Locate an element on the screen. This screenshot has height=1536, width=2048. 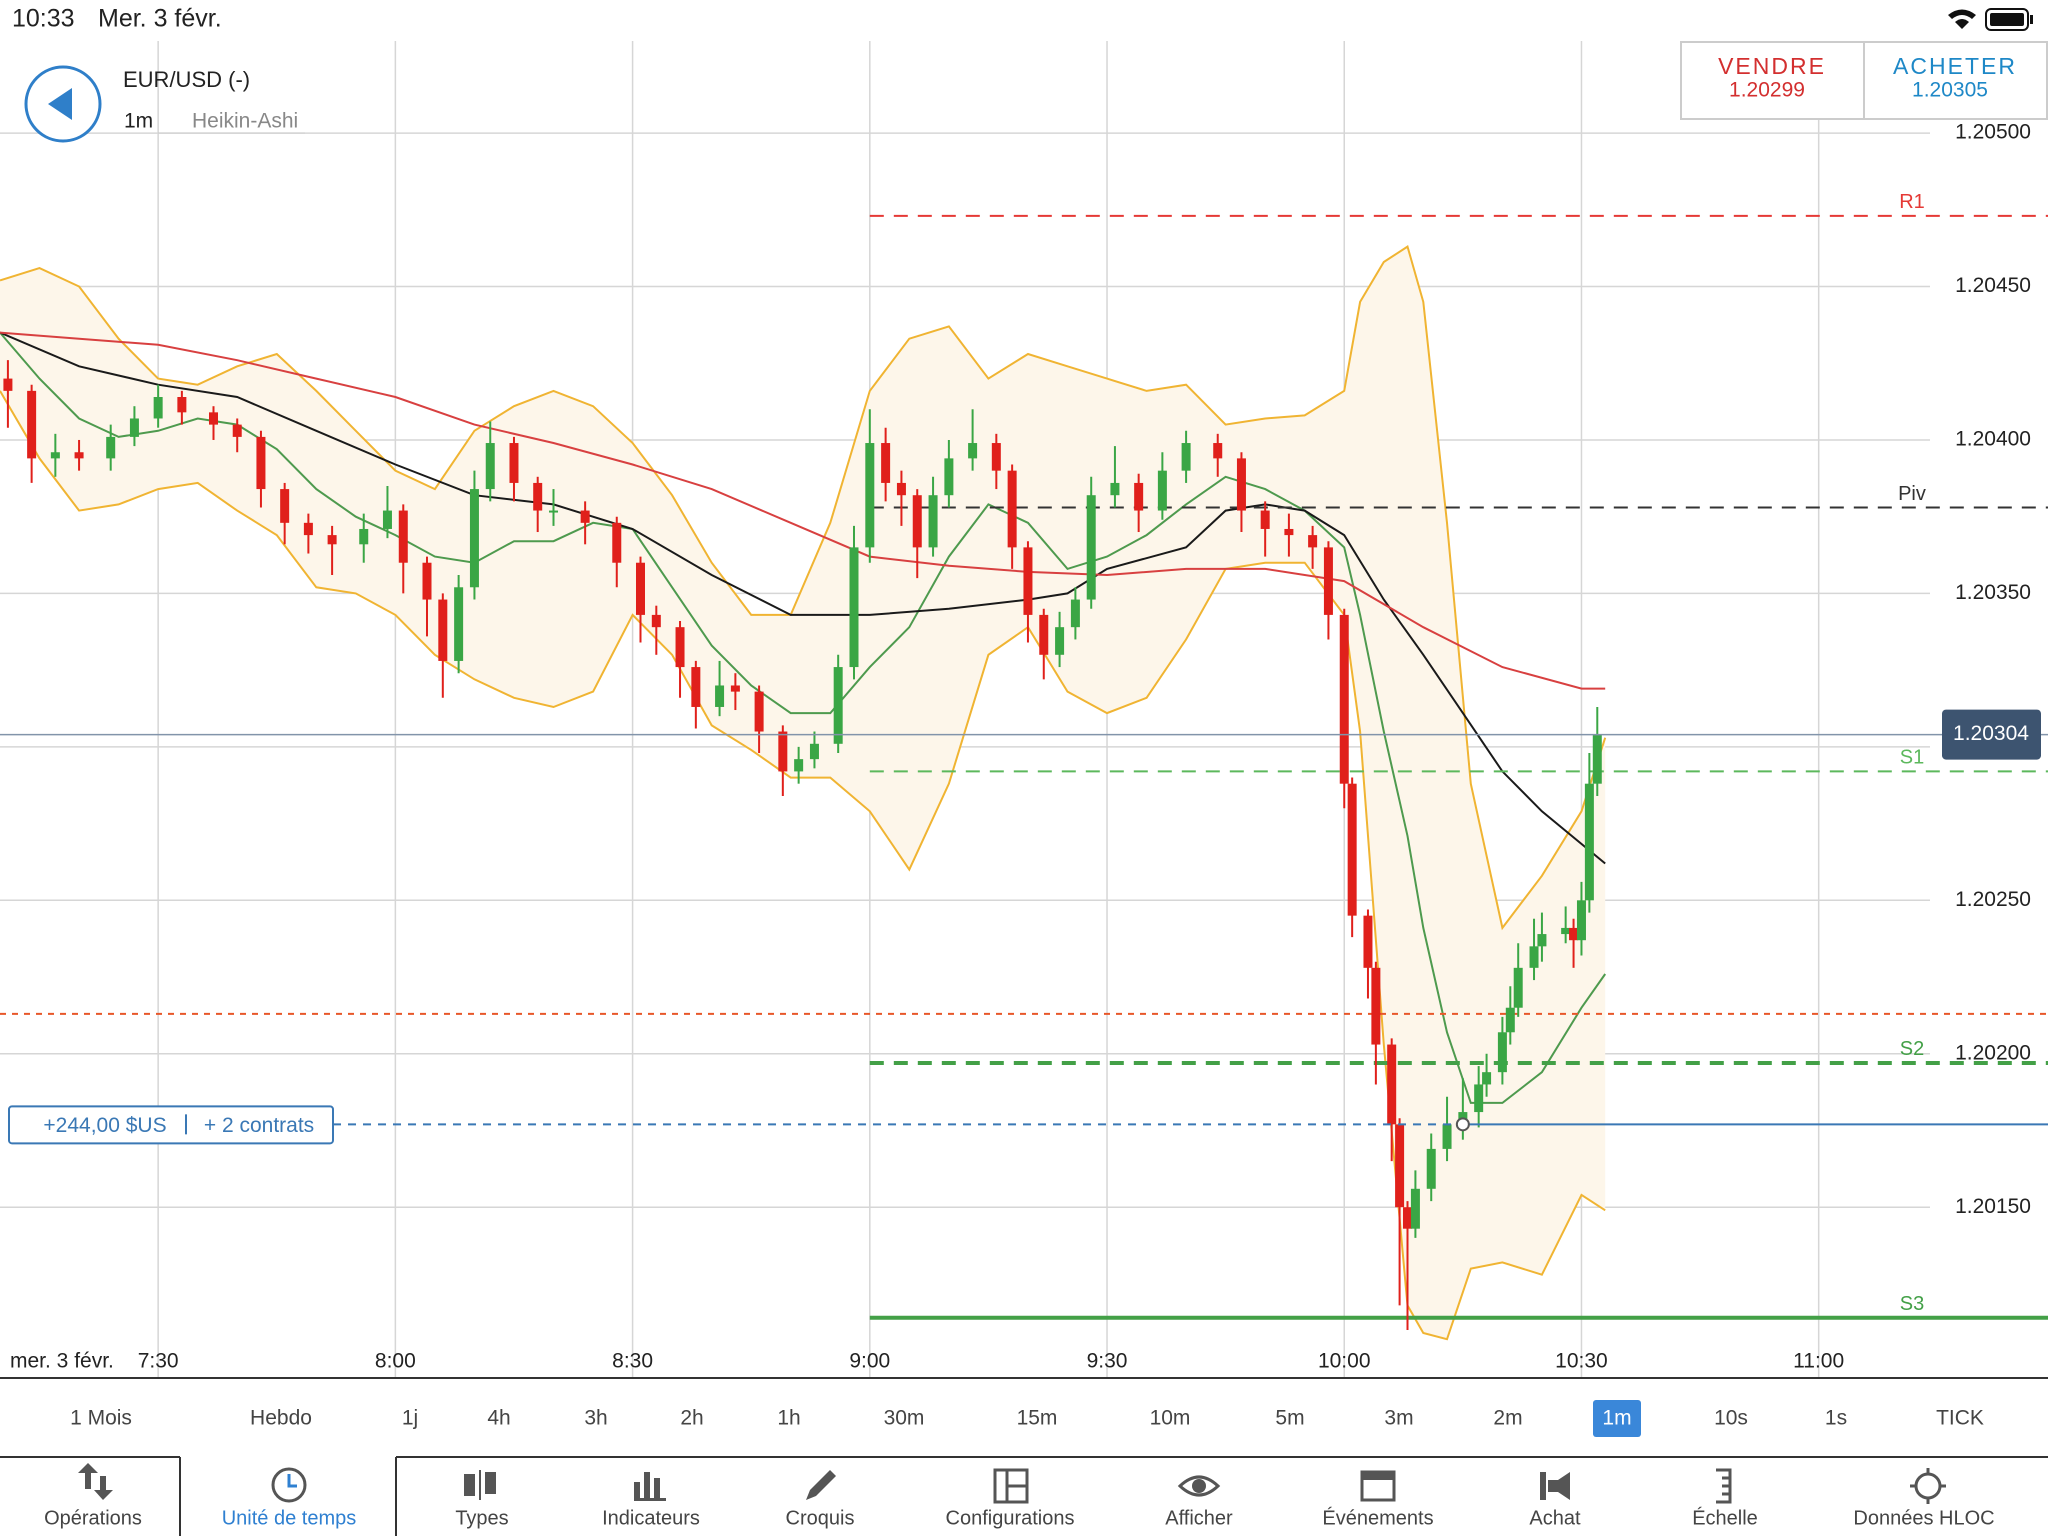
x-tick-label: 10:30 is located at coordinates (1581, 1361).